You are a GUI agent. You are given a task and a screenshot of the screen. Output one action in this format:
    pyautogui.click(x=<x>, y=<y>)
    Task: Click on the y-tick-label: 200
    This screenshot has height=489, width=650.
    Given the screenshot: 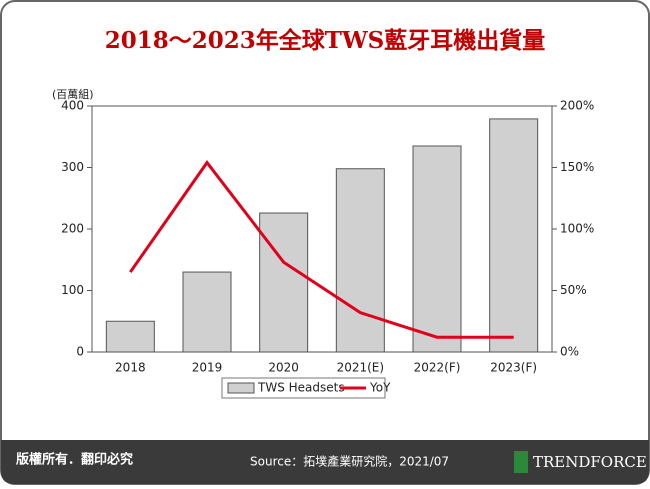 What is the action you would take?
    pyautogui.click(x=72, y=229)
    